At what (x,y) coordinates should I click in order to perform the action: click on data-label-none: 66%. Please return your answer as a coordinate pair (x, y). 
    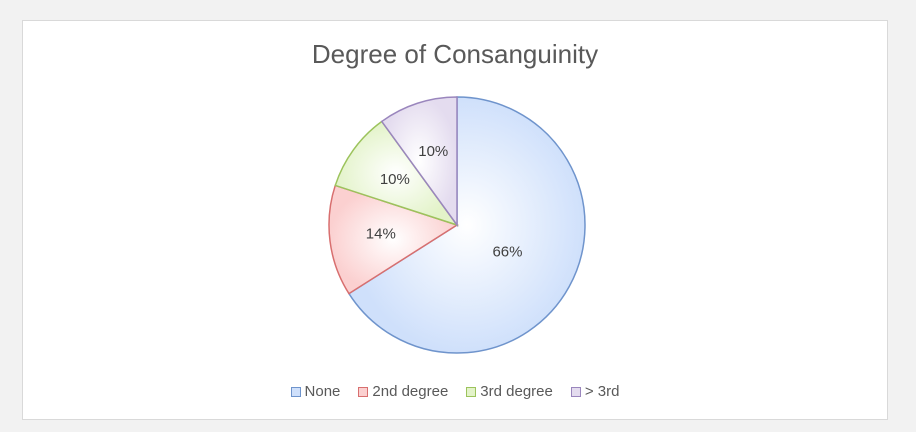
    Looking at the image, I should click on (507, 252).